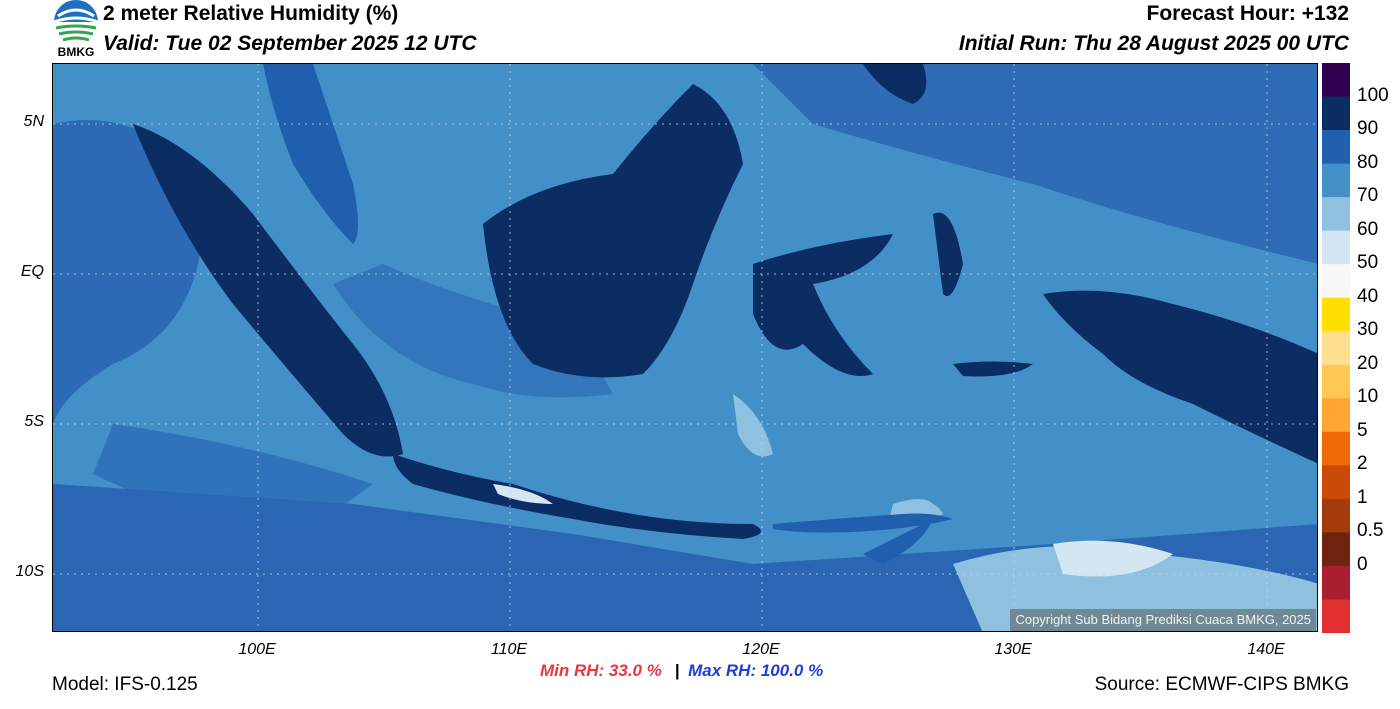 The height and width of the screenshot is (709, 1400). I want to click on min-rh: Min RH: 33.0 %, so click(601, 670).